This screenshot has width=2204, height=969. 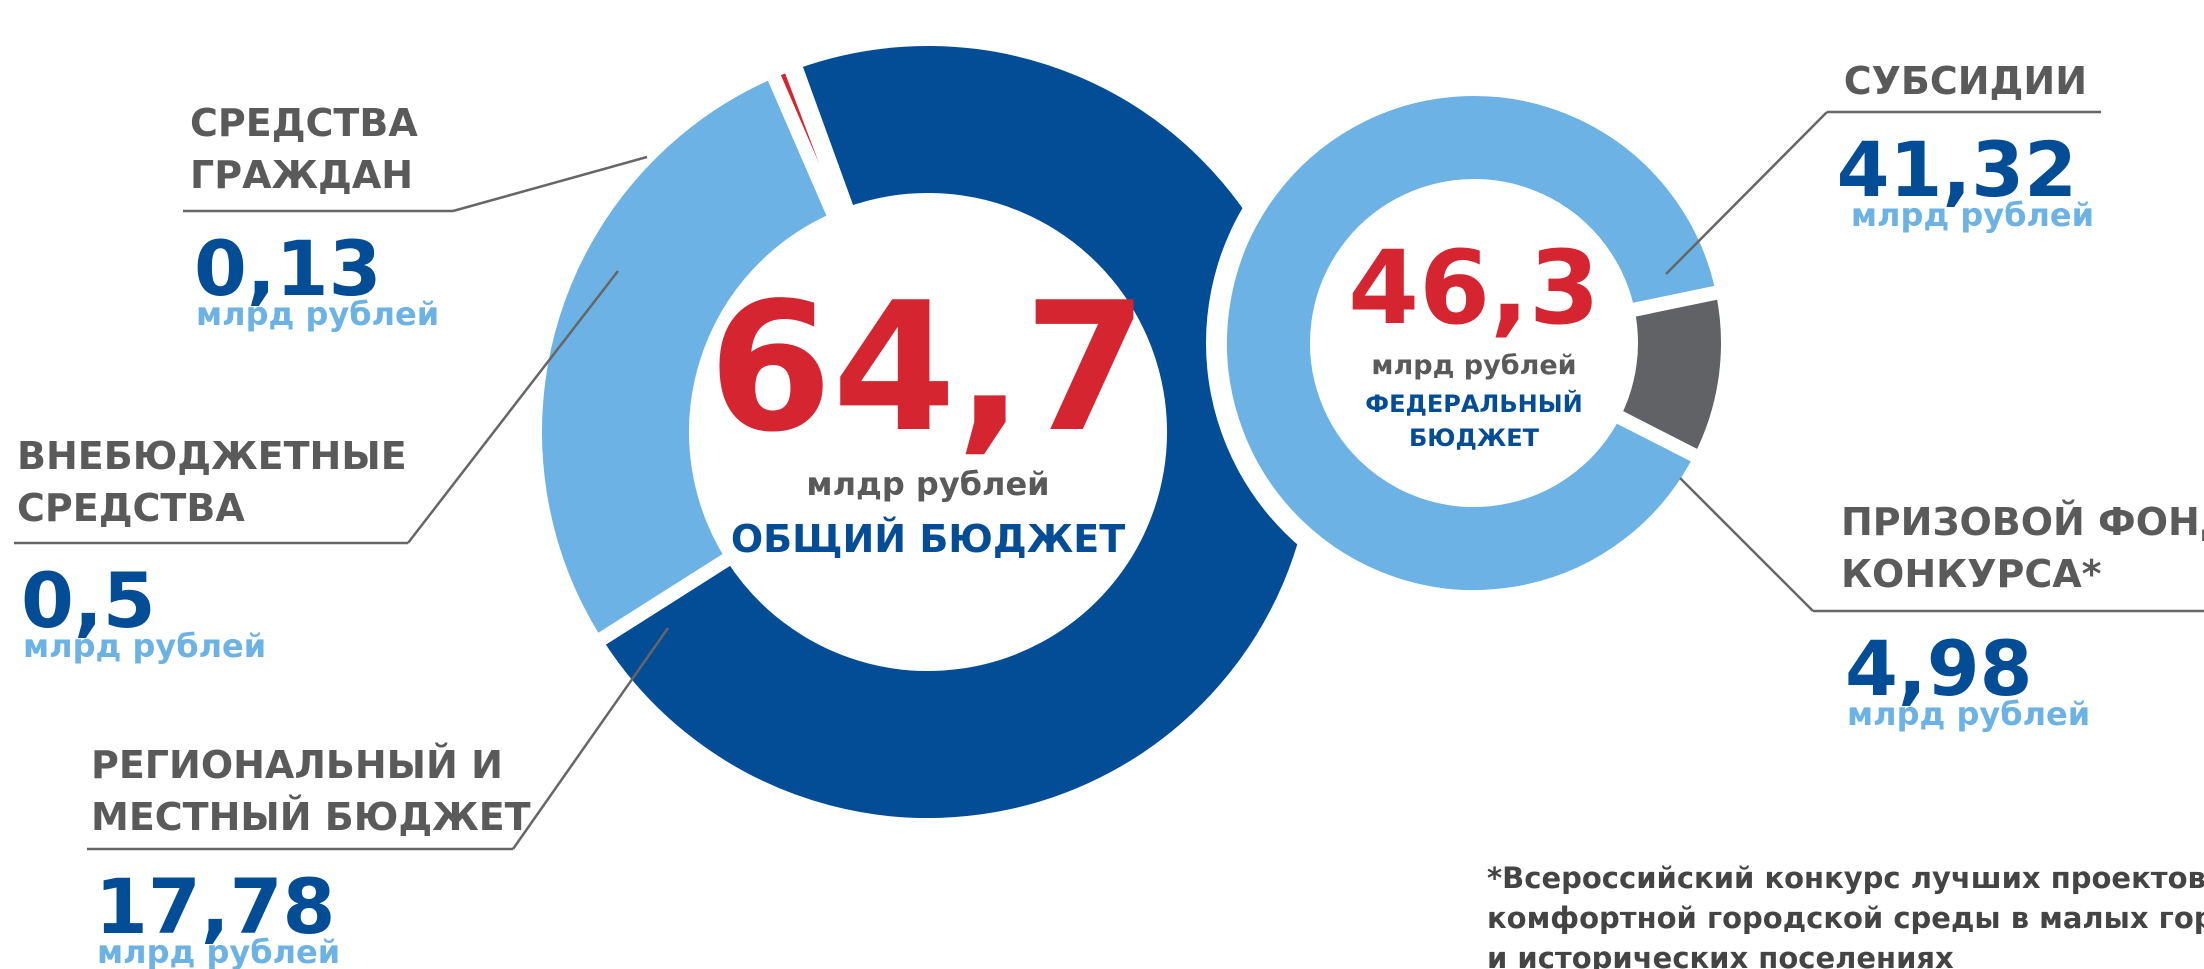 What do you see at coordinates (212, 456) in the screenshot?
I see `category-label: ВНЕБЮДЖЕТНЫЕ` at bounding box center [212, 456].